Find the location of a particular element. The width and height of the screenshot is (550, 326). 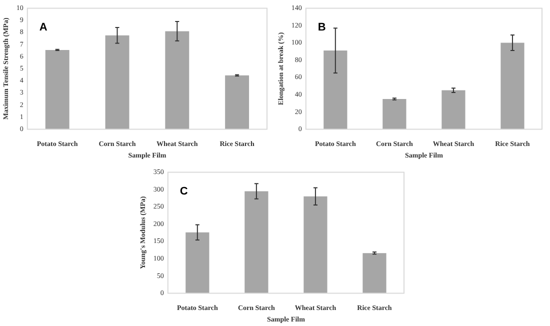

text: C is located at coordinates (184, 192).